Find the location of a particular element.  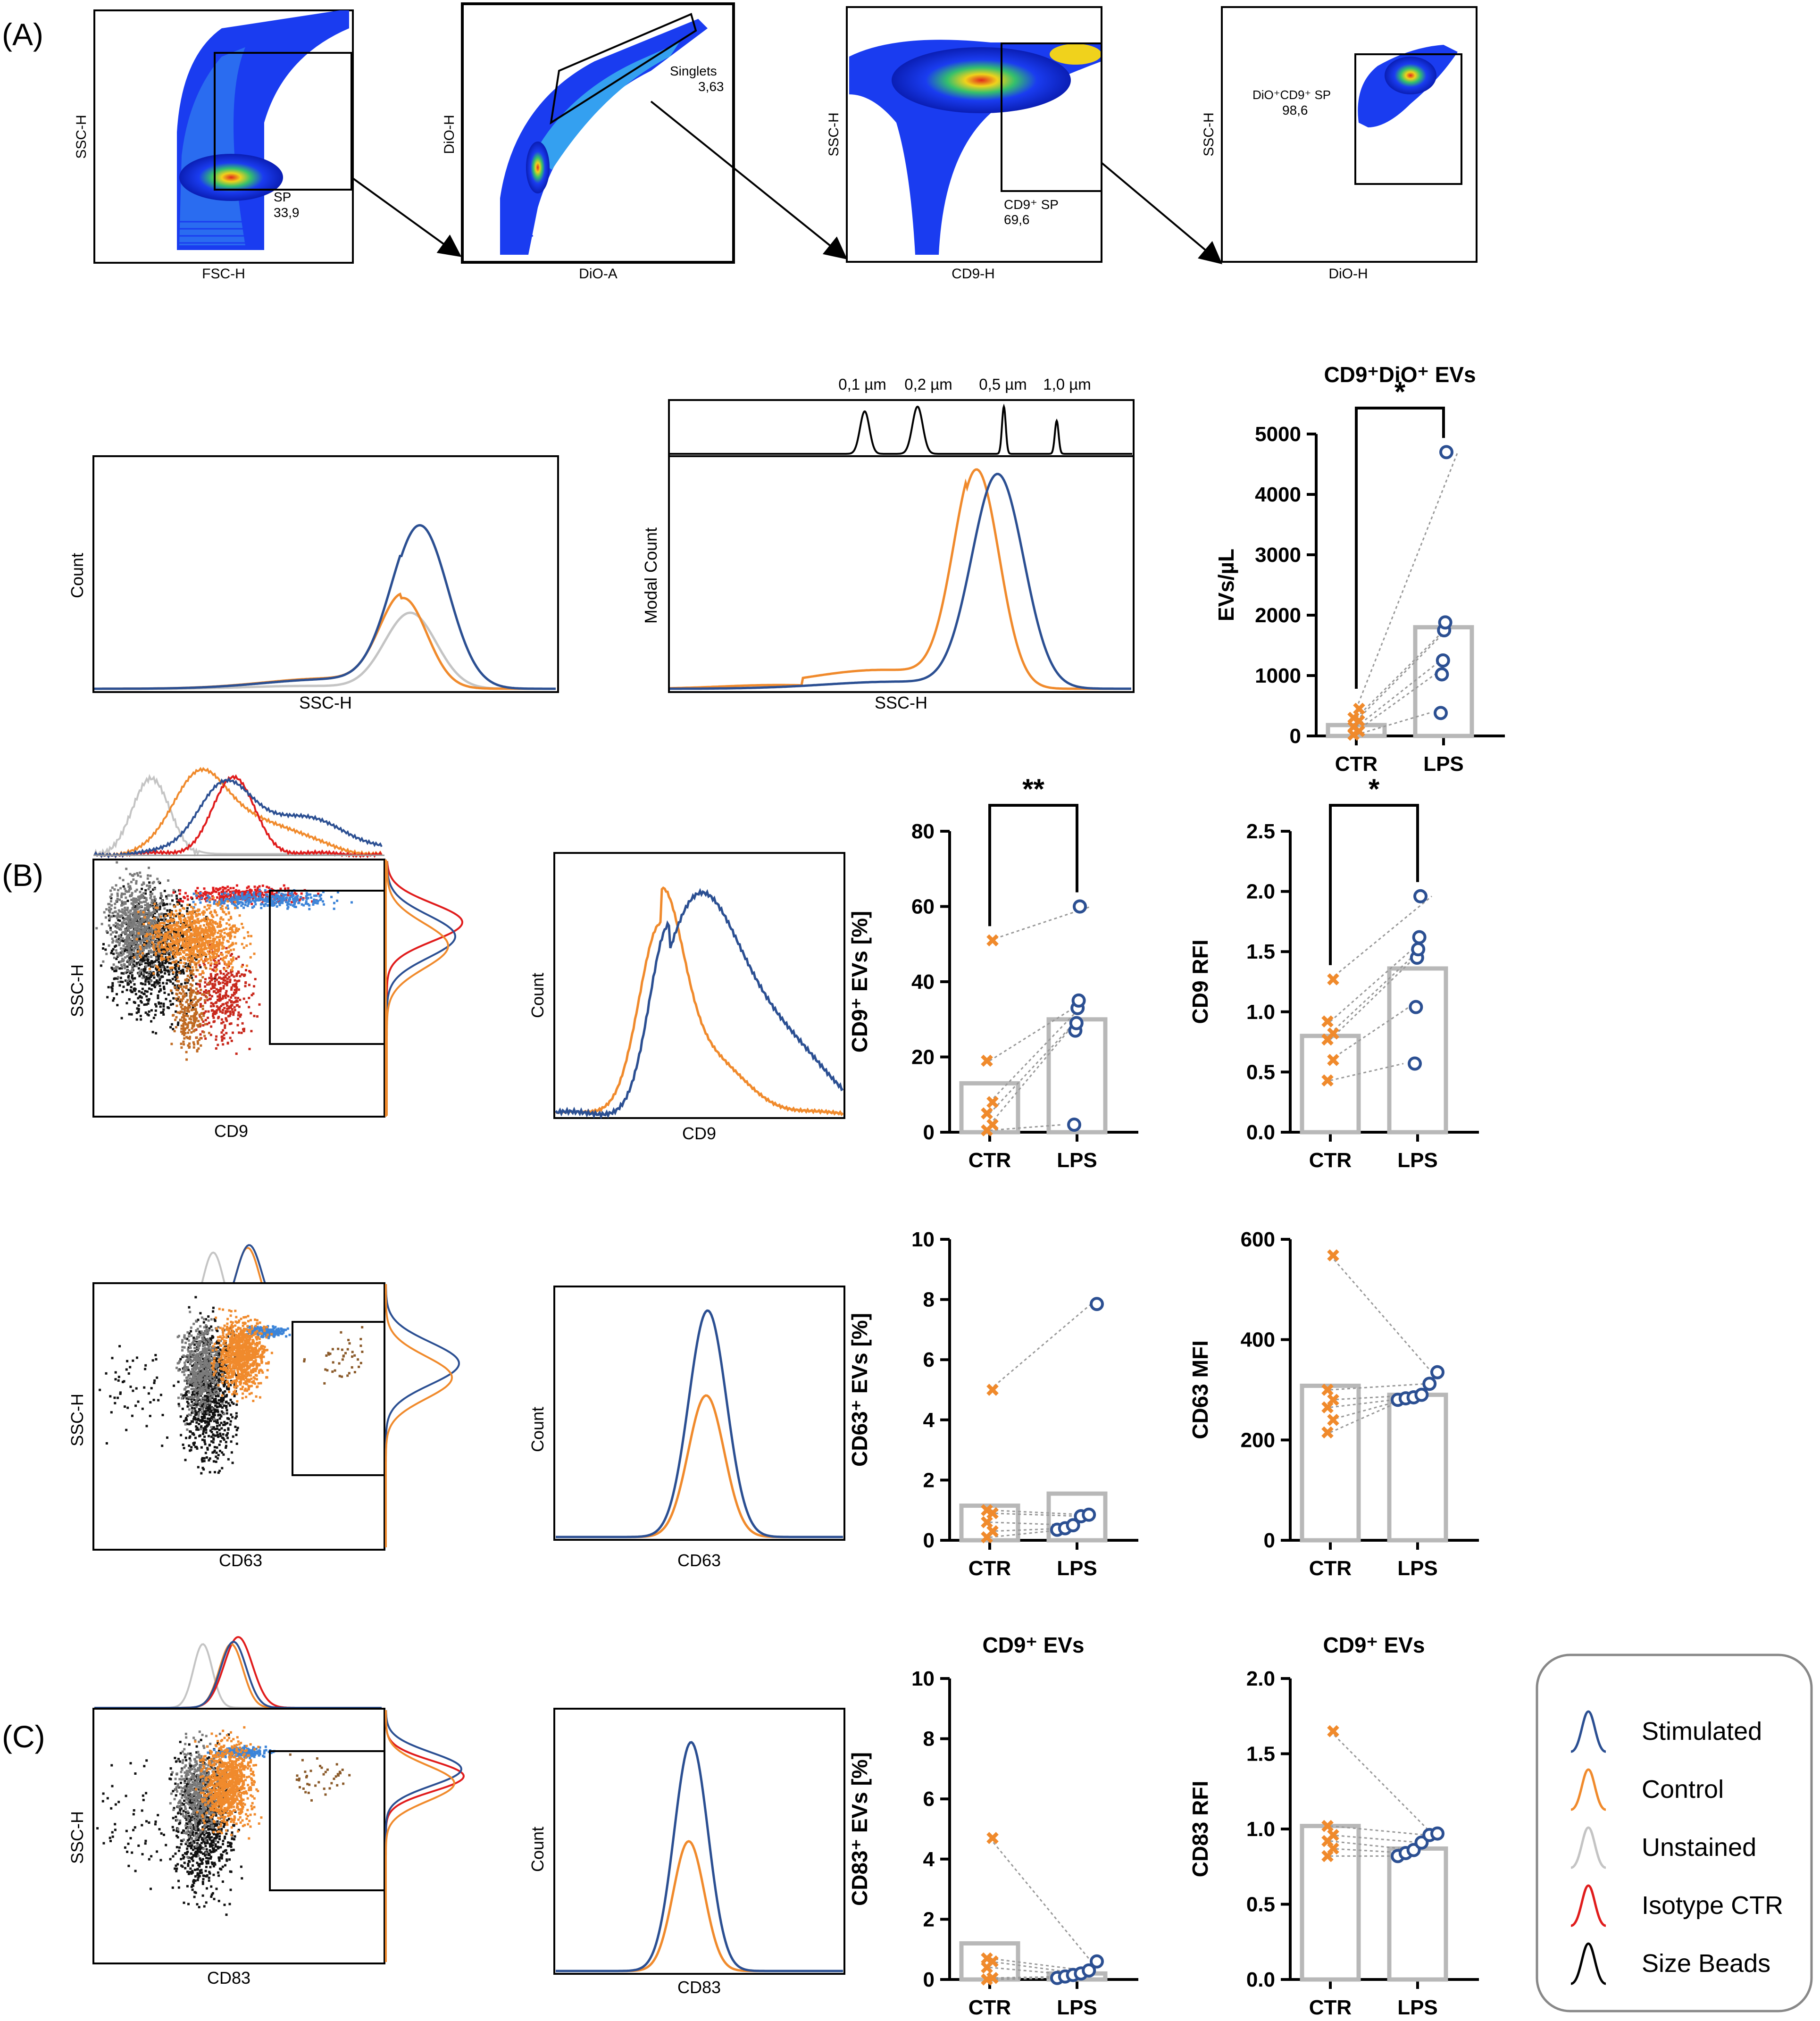

y-axis-label: DiO-H is located at coordinates (449, 134).